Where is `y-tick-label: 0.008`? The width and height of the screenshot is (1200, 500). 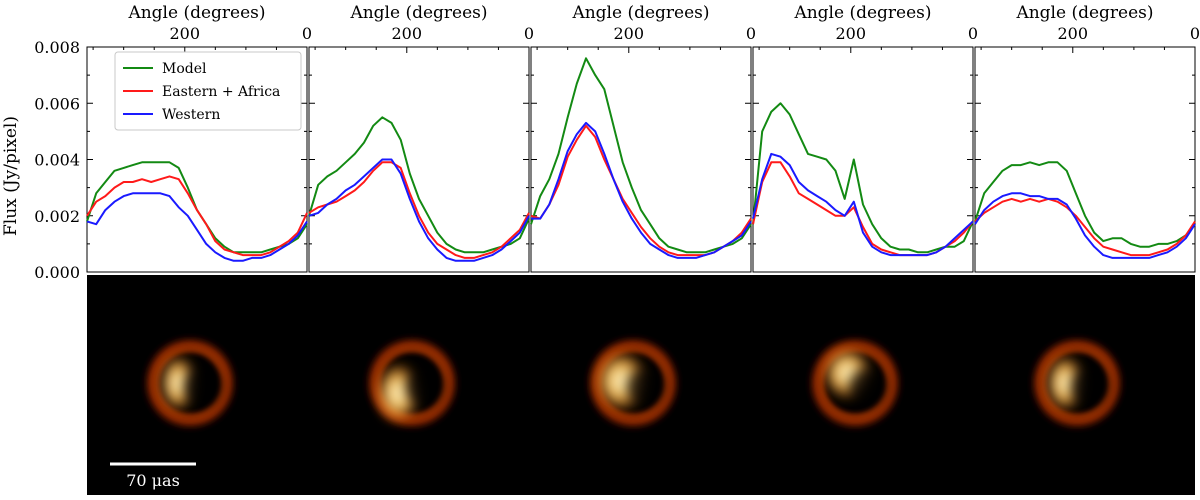
y-tick-label: 0.008 is located at coordinates (57, 47).